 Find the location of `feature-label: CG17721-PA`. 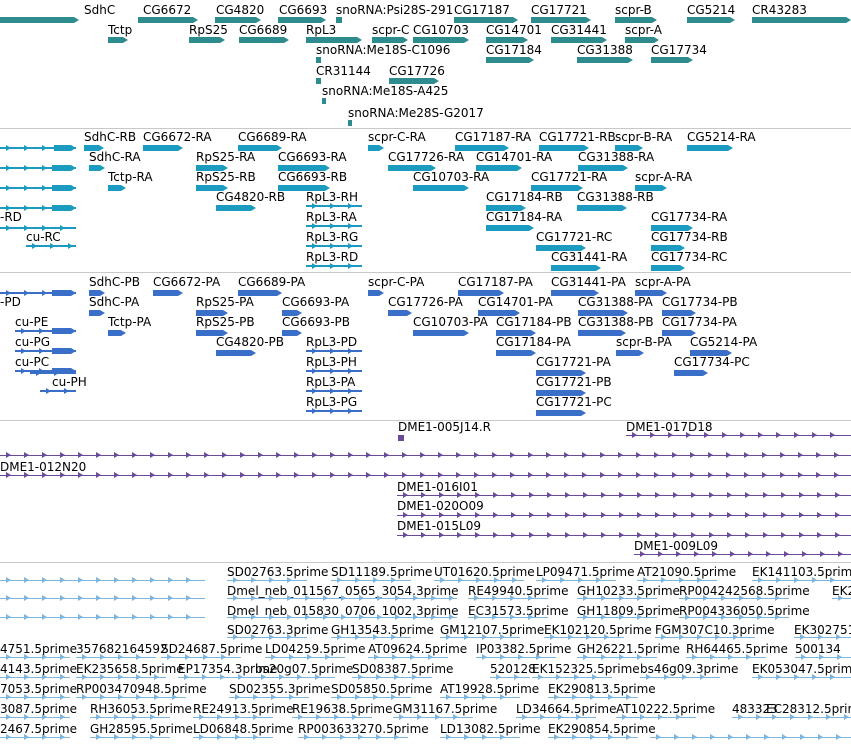

feature-label: CG17721-PA is located at coordinates (573, 362).